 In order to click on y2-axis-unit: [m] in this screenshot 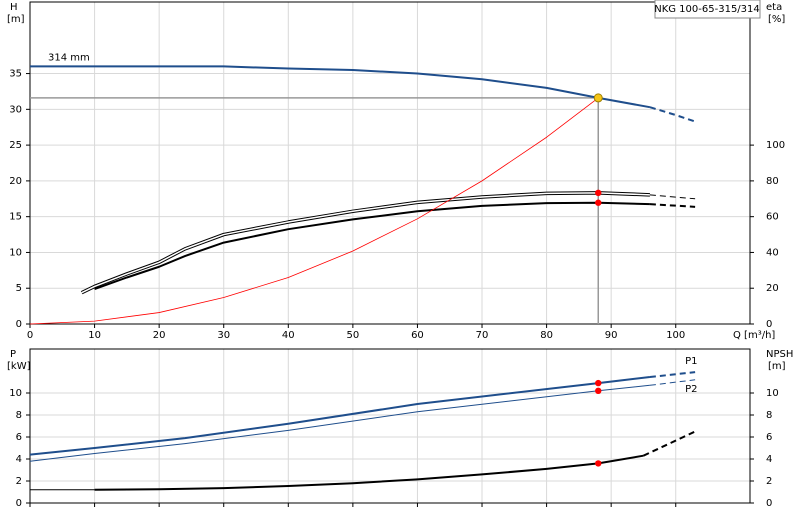, I will do `click(777, 366)`.